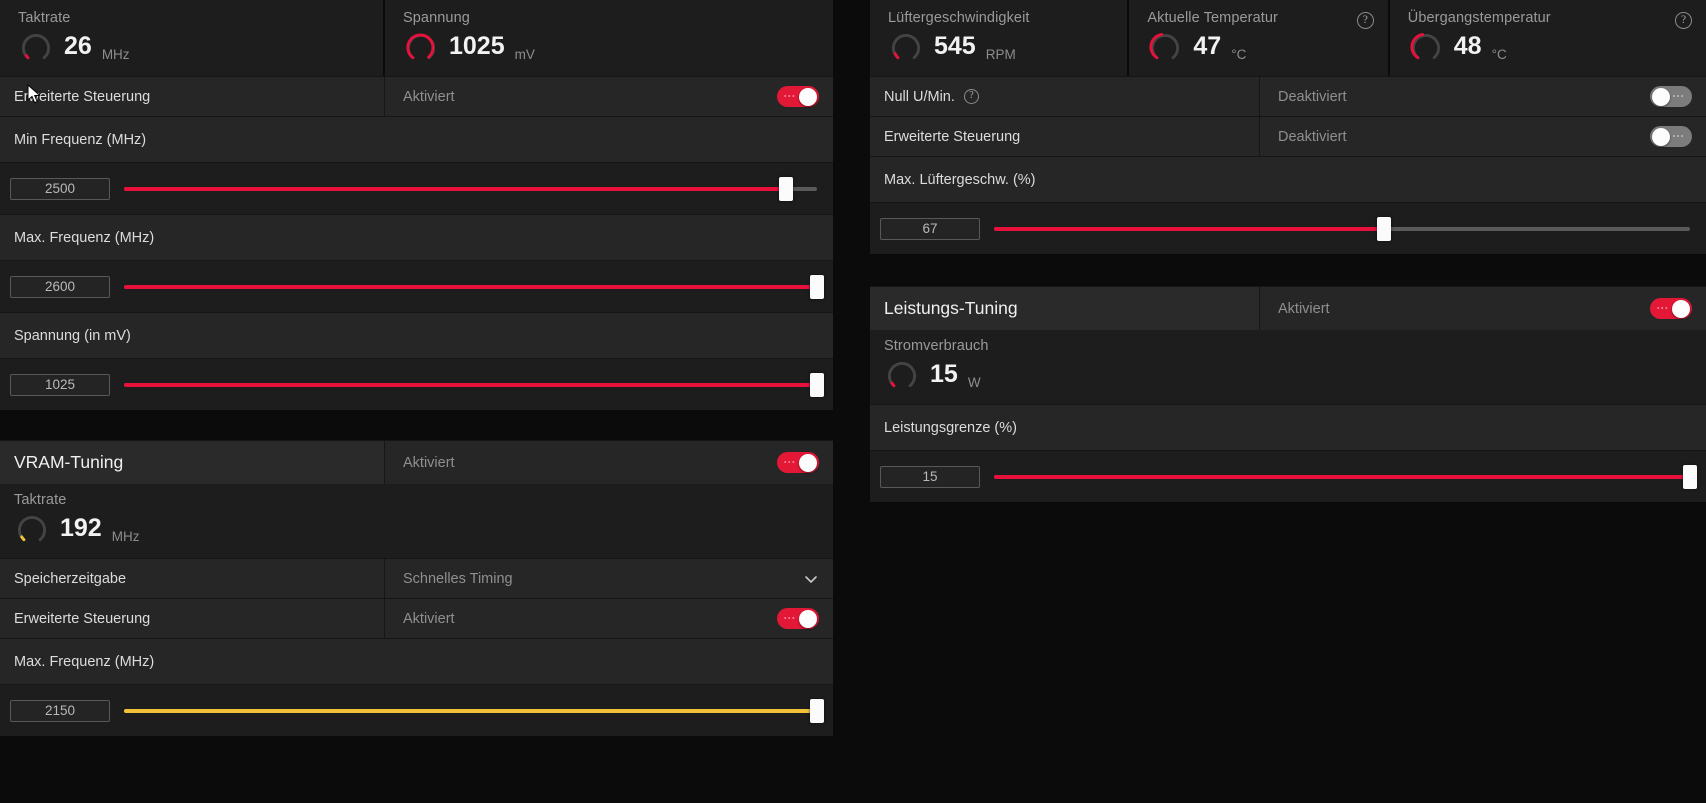 This screenshot has width=1706, height=803. What do you see at coordinates (477, 45) in the screenshot?
I see `readout-value: 1025` at bounding box center [477, 45].